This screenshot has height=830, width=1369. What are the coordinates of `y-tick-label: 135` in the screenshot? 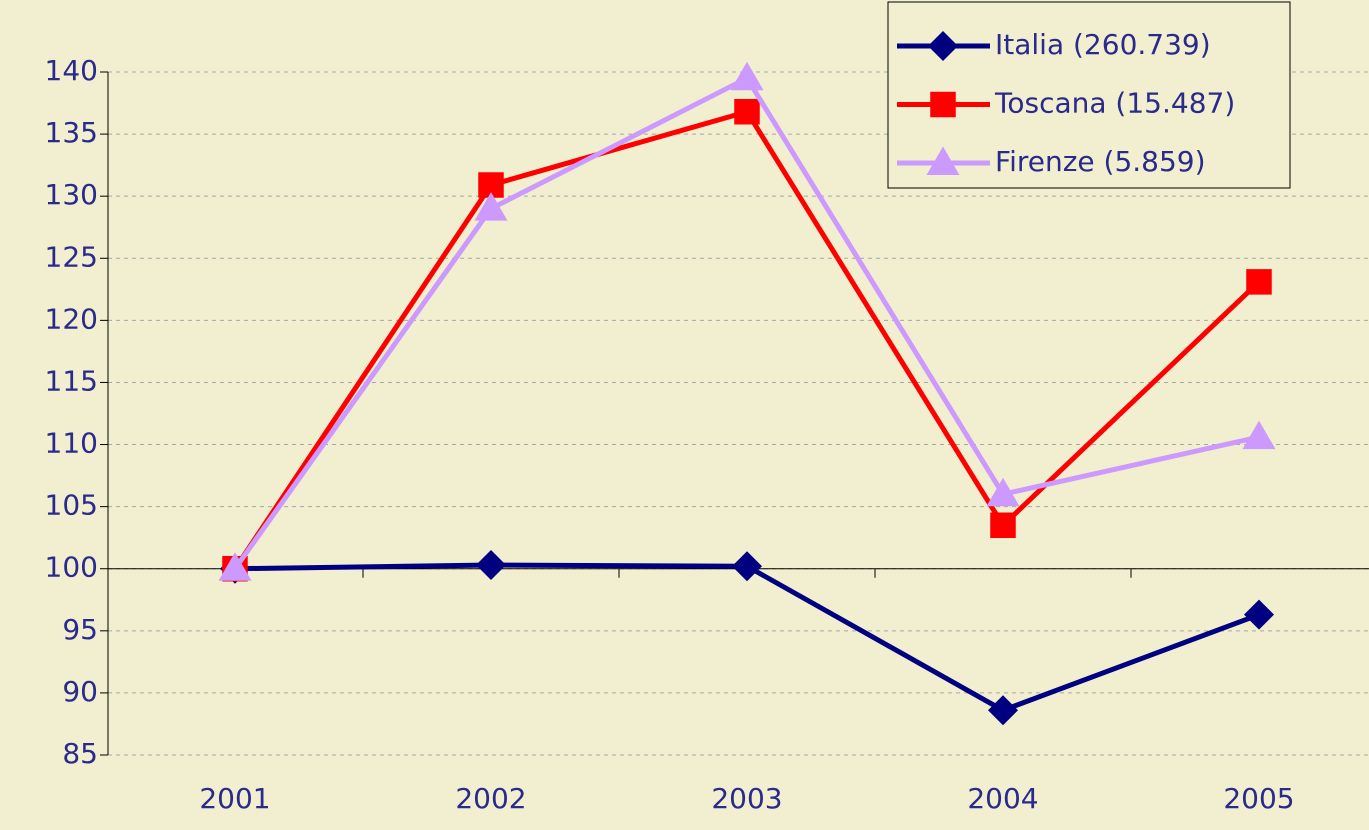 It's located at (71, 132).